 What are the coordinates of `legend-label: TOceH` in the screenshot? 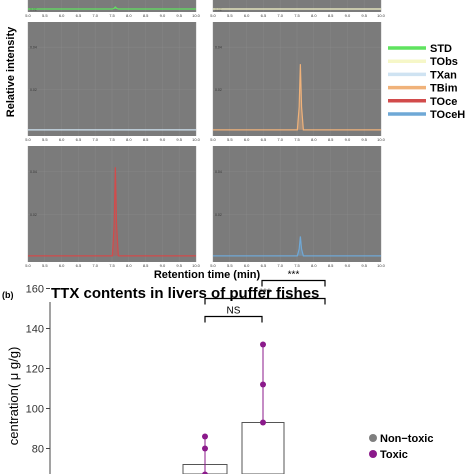 It's located at (447, 115).